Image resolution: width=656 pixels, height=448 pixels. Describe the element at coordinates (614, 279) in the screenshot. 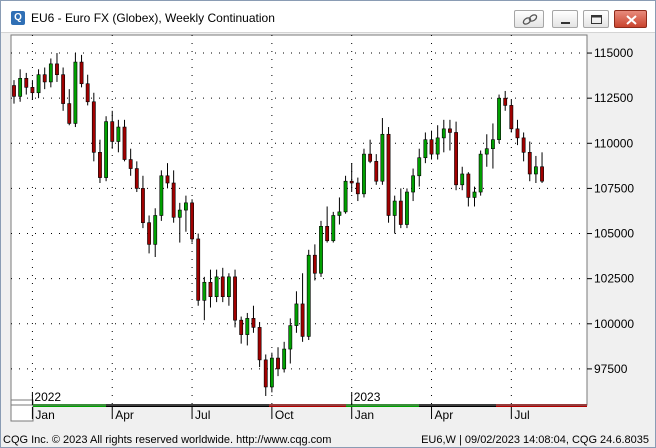

I see `y-tick-label: 102500` at that location.